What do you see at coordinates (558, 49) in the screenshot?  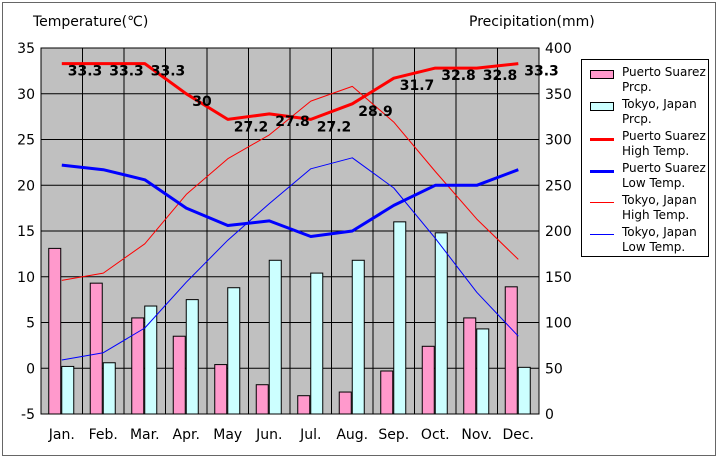 I see `right-tick-label: 400` at bounding box center [558, 49].